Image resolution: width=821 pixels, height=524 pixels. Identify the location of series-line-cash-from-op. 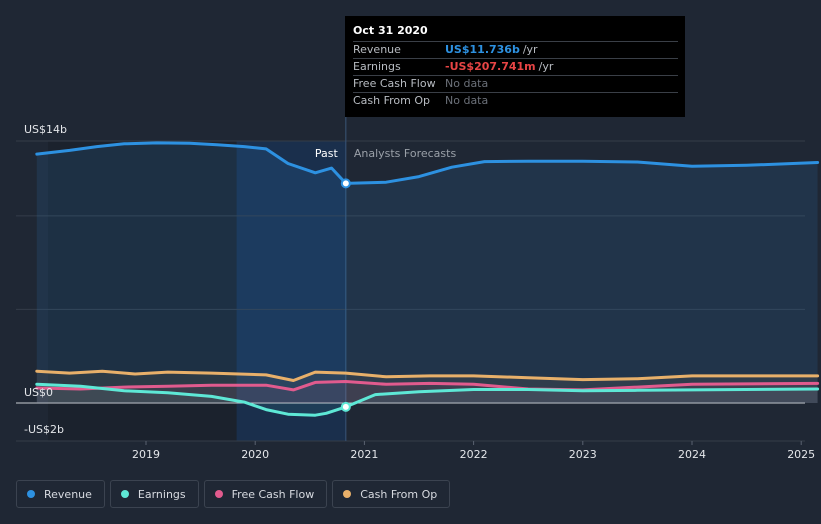
(427, 375).